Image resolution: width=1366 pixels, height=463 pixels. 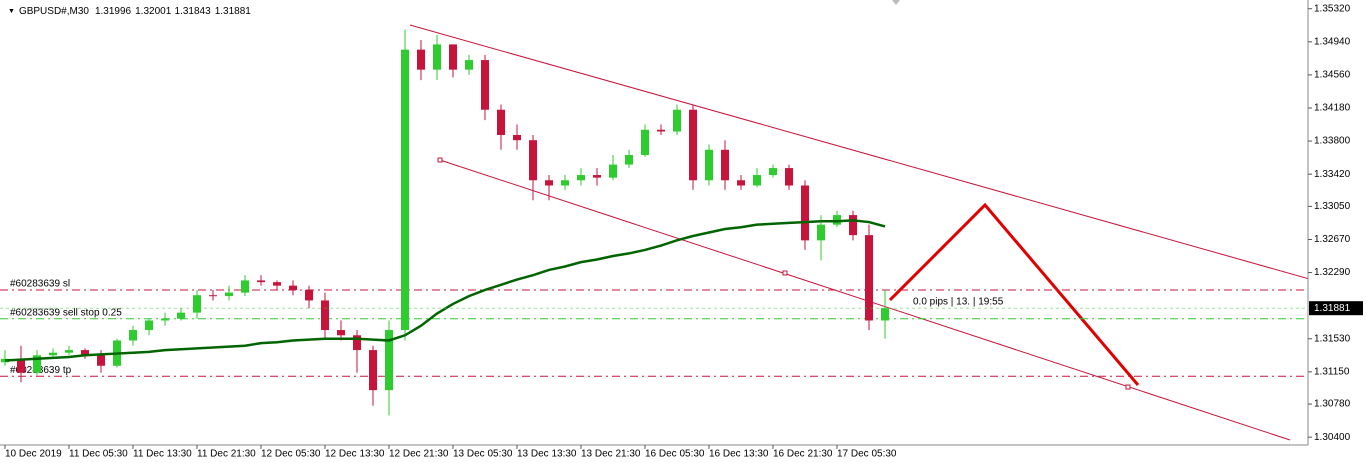 I want to click on y-tick-label: 1.34940, so click(x=1332, y=41).